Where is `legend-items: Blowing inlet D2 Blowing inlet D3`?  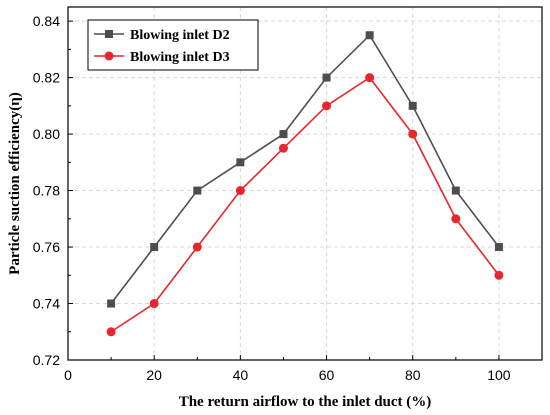 legend-items: Blowing inlet D2 Blowing inlet D3 is located at coordinates (162, 46).